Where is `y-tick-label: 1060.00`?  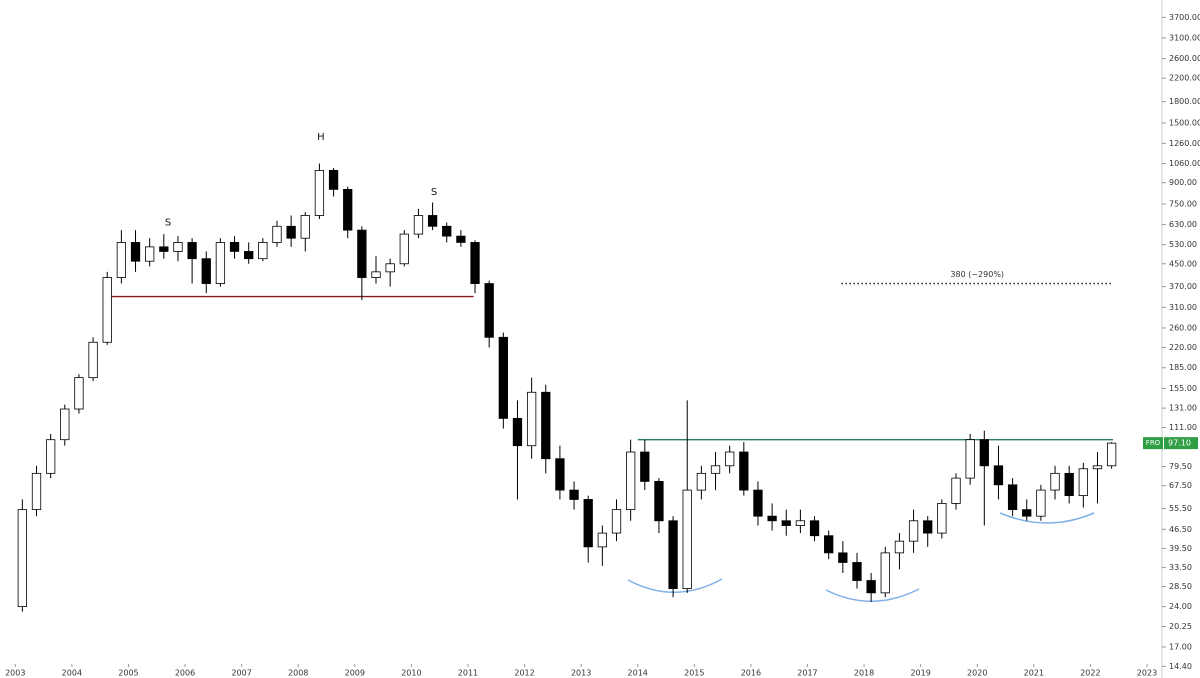 y-tick-label: 1060.00 is located at coordinates (1184, 163).